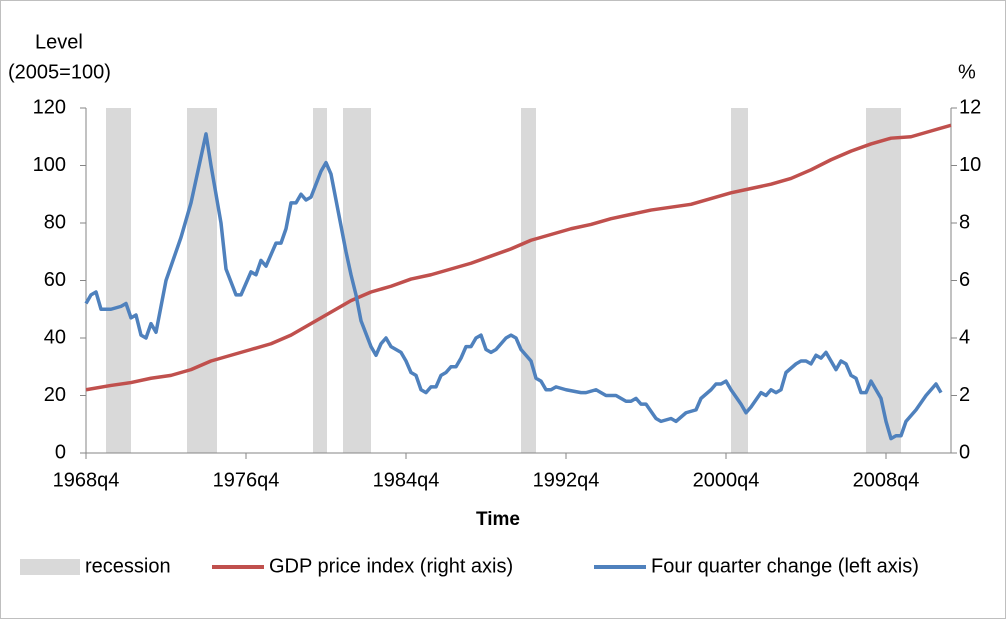 This screenshot has width=1007, height=620. What do you see at coordinates (49, 107) in the screenshot?
I see `y-tick-label: 120` at bounding box center [49, 107].